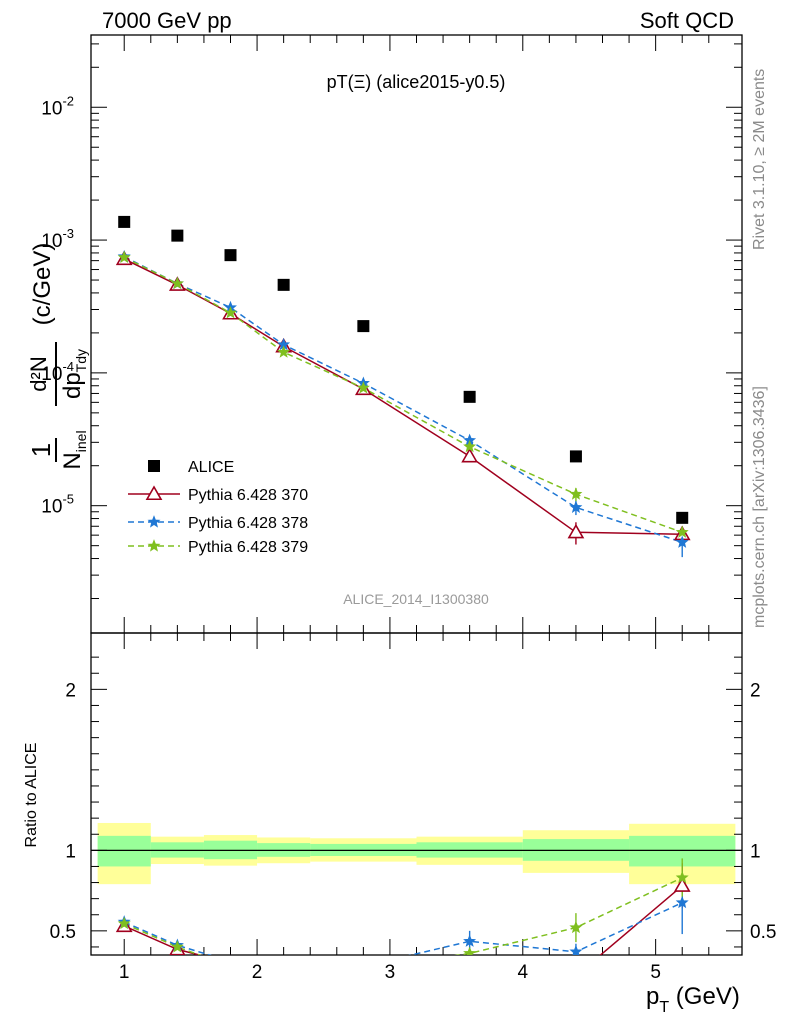  I want to click on svg-text: dpTdy, so click(74, 374).